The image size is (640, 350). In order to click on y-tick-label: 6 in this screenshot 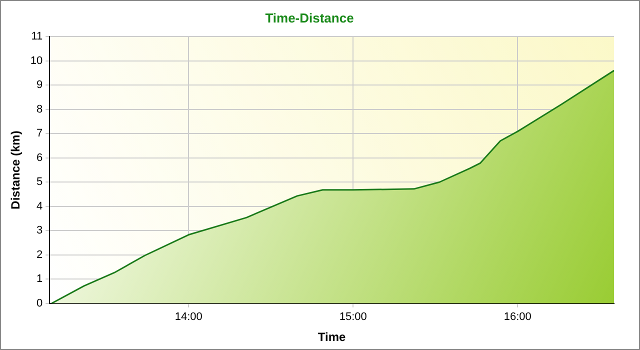, I will do `click(39, 158)`.